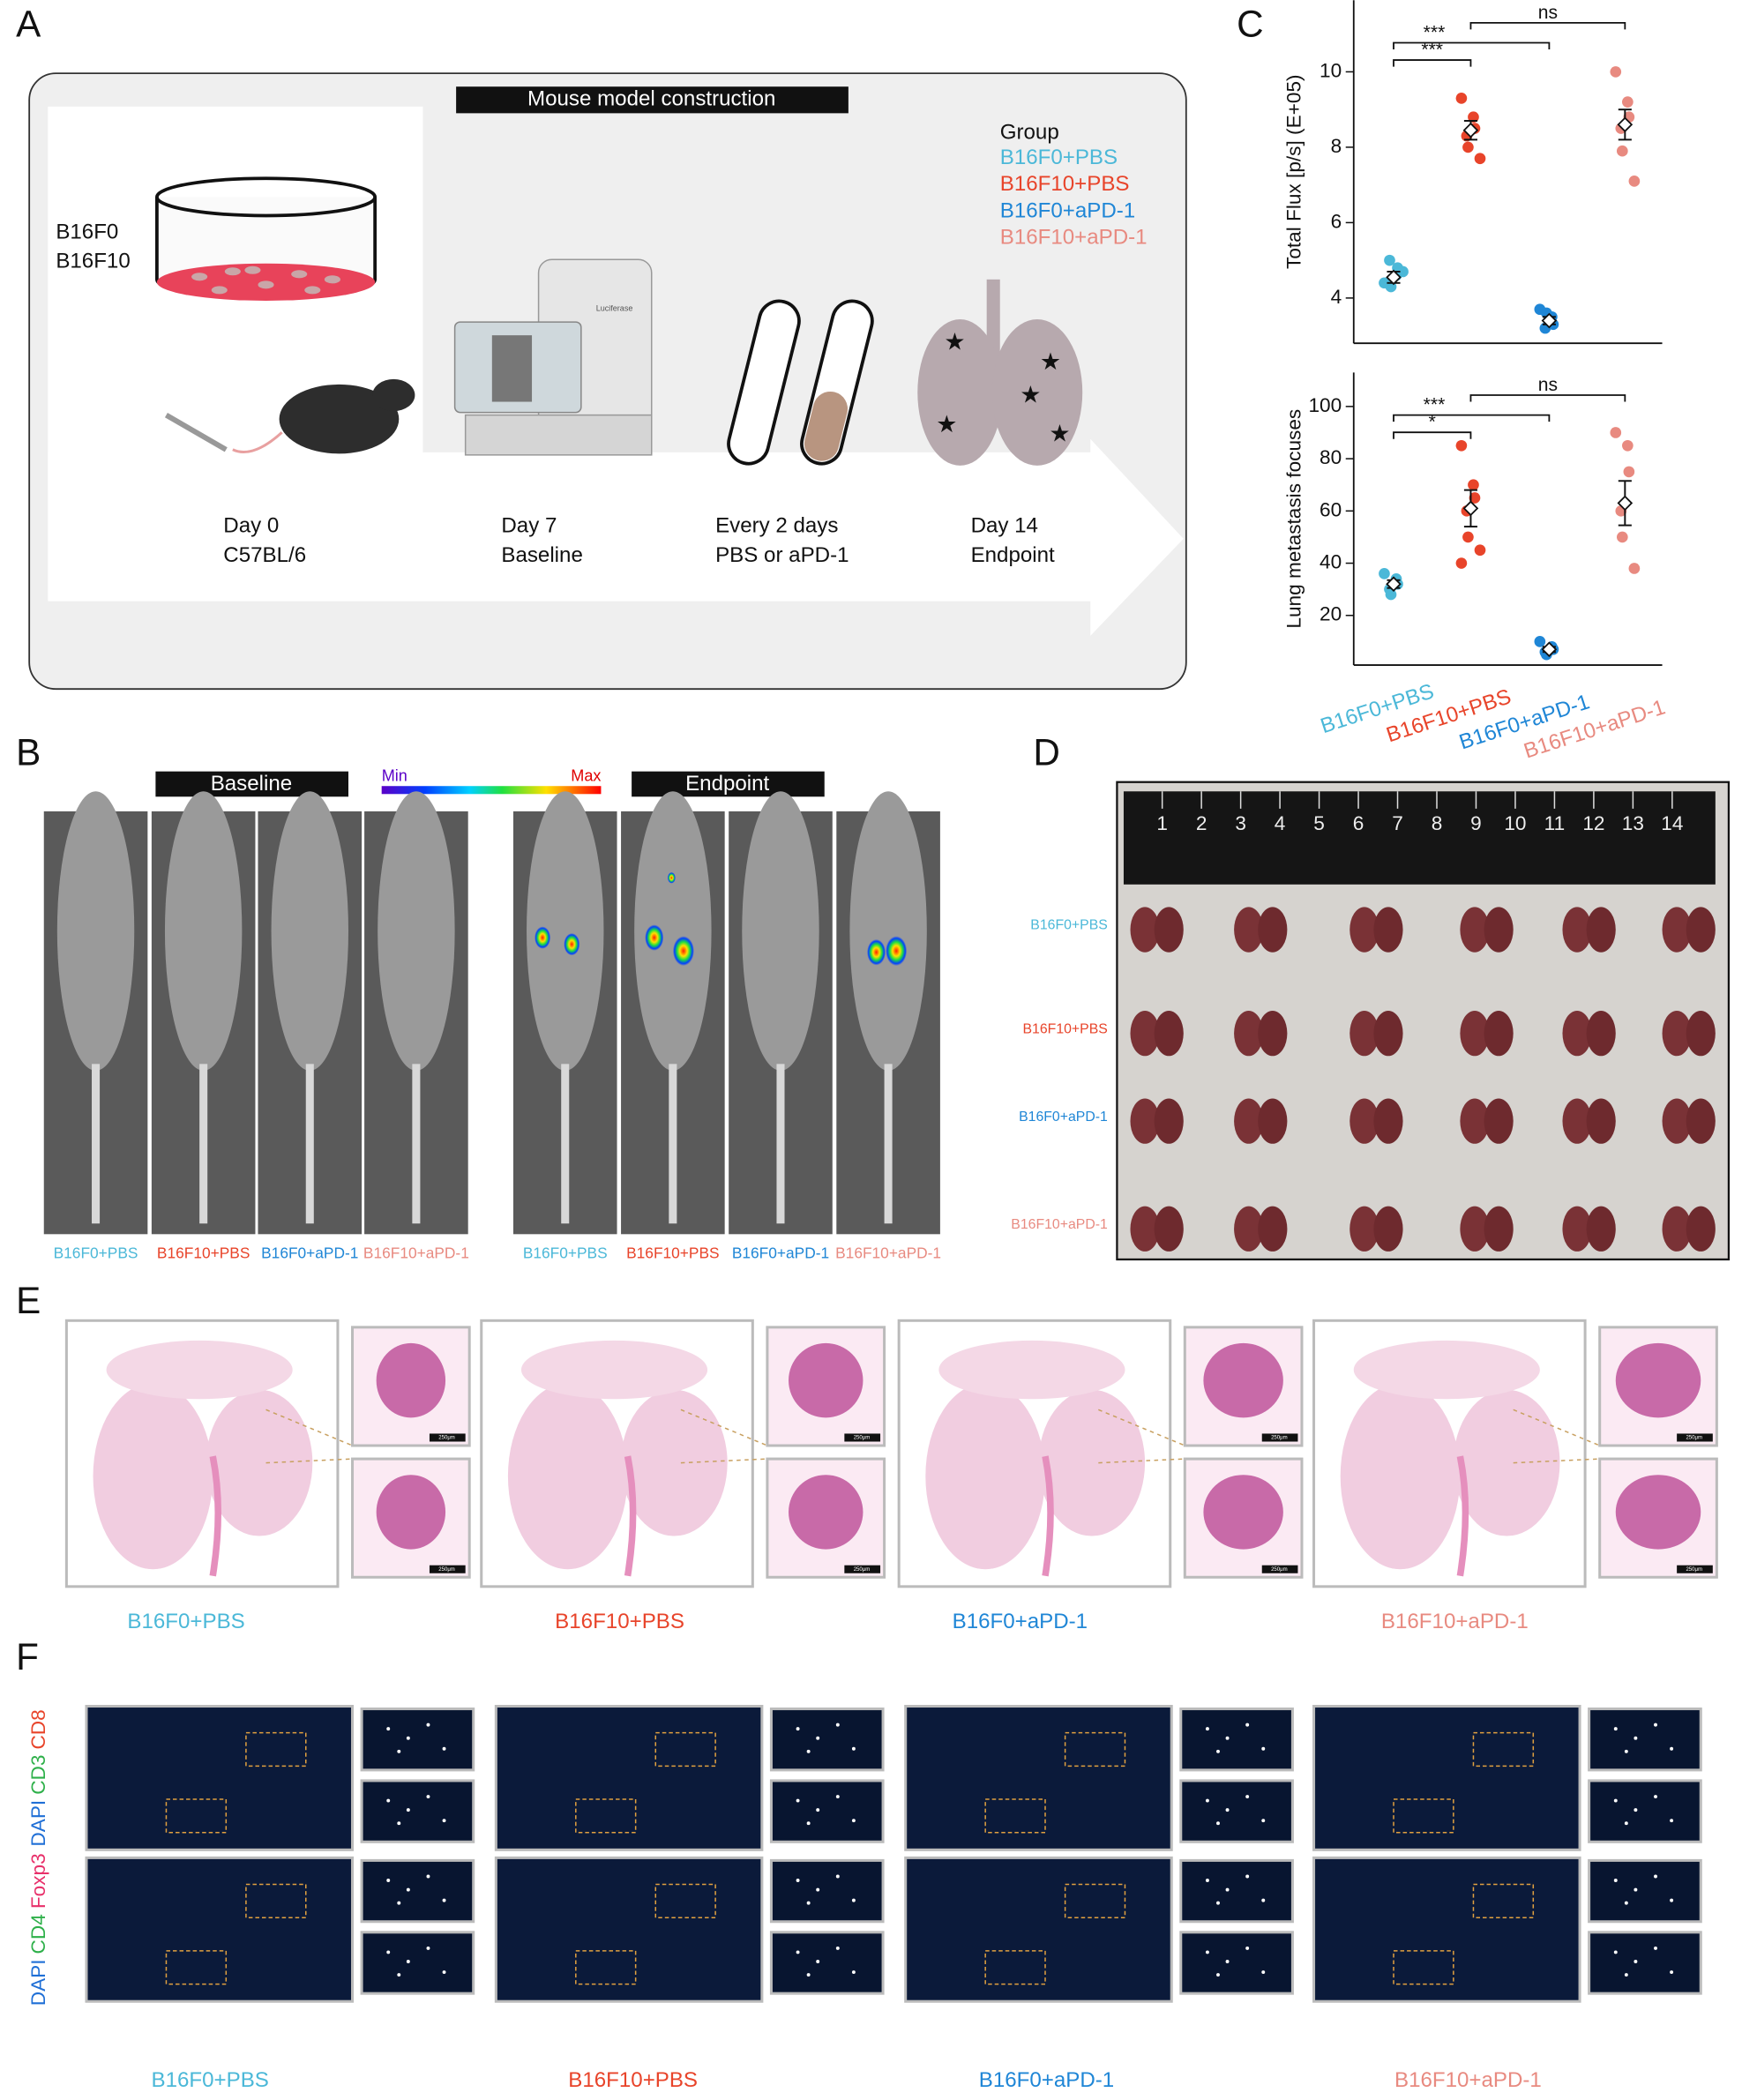 This screenshot has height=2100, width=1742. I want to click on lung-left, so click(960, 392).